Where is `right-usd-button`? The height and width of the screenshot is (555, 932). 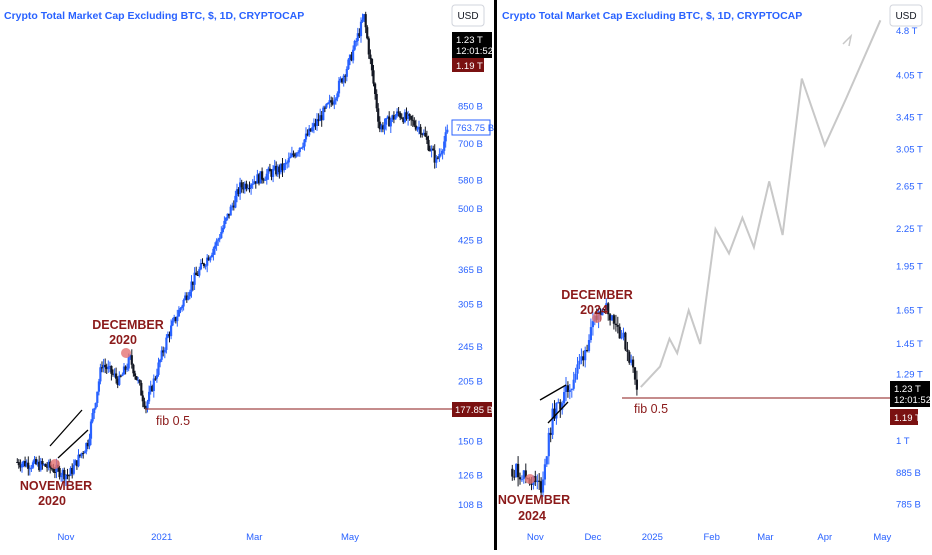 right-usd-button is located at coordinates (906, 15).